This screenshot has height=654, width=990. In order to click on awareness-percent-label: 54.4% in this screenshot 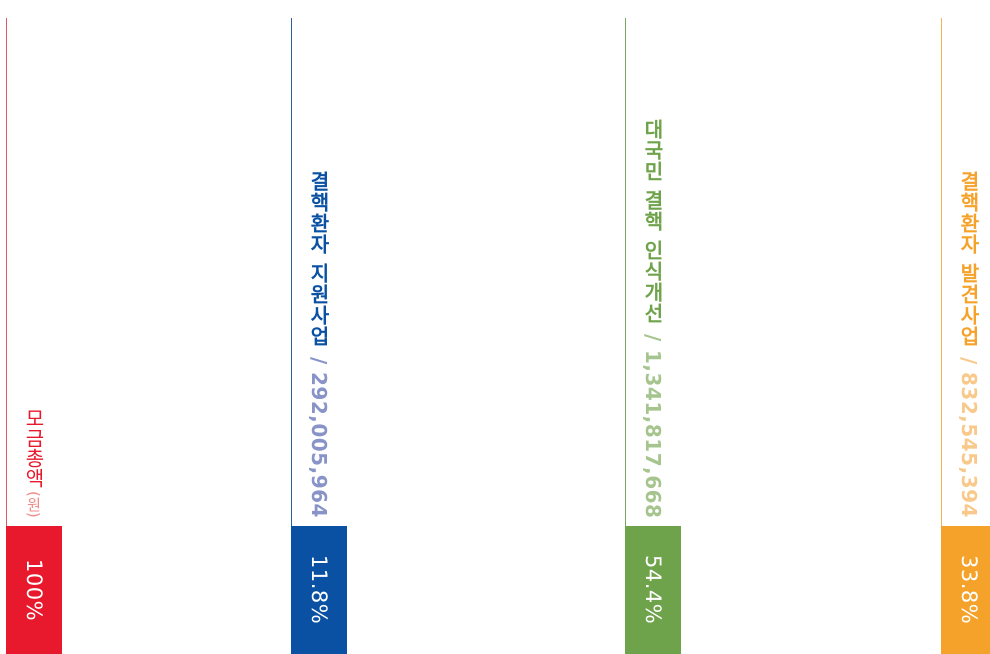, I will do `click(653, 590)`.